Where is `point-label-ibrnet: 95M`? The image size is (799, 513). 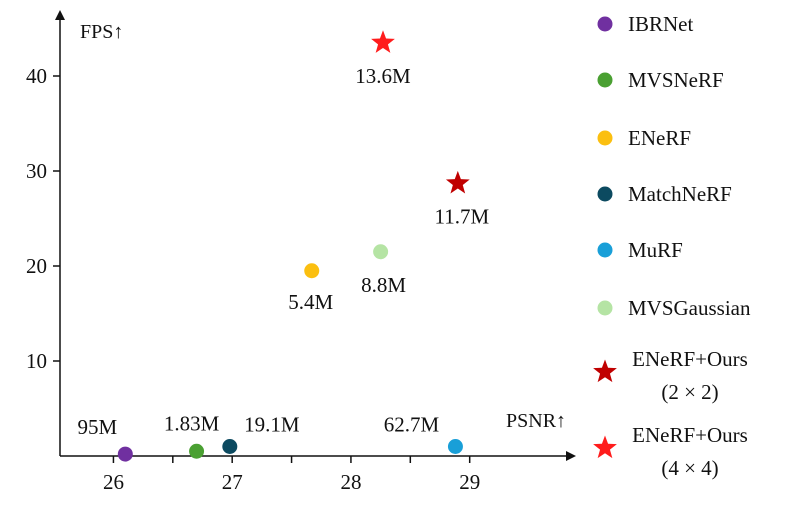 point-label-ibrnet: 95M is located at coordinates (97, 427).